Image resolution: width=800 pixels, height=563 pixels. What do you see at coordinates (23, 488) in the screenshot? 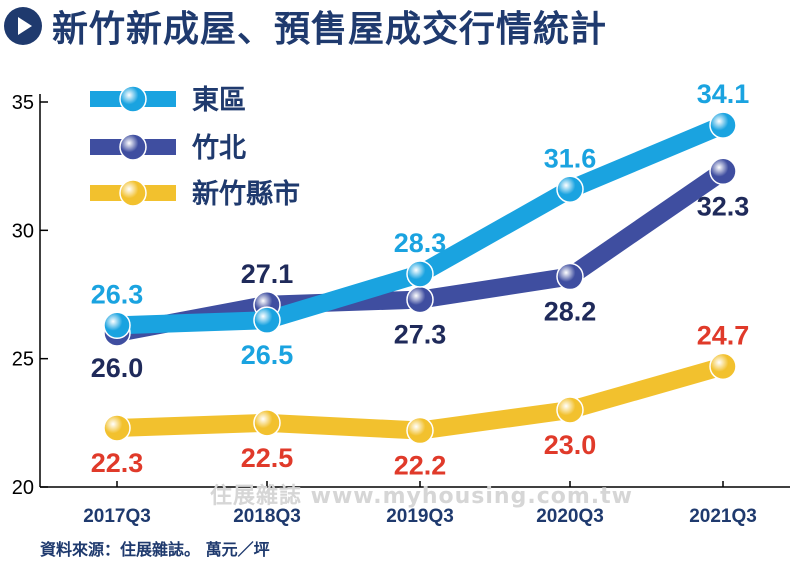
I see `y-tick-label: 20` at bounding box center [23, 488].